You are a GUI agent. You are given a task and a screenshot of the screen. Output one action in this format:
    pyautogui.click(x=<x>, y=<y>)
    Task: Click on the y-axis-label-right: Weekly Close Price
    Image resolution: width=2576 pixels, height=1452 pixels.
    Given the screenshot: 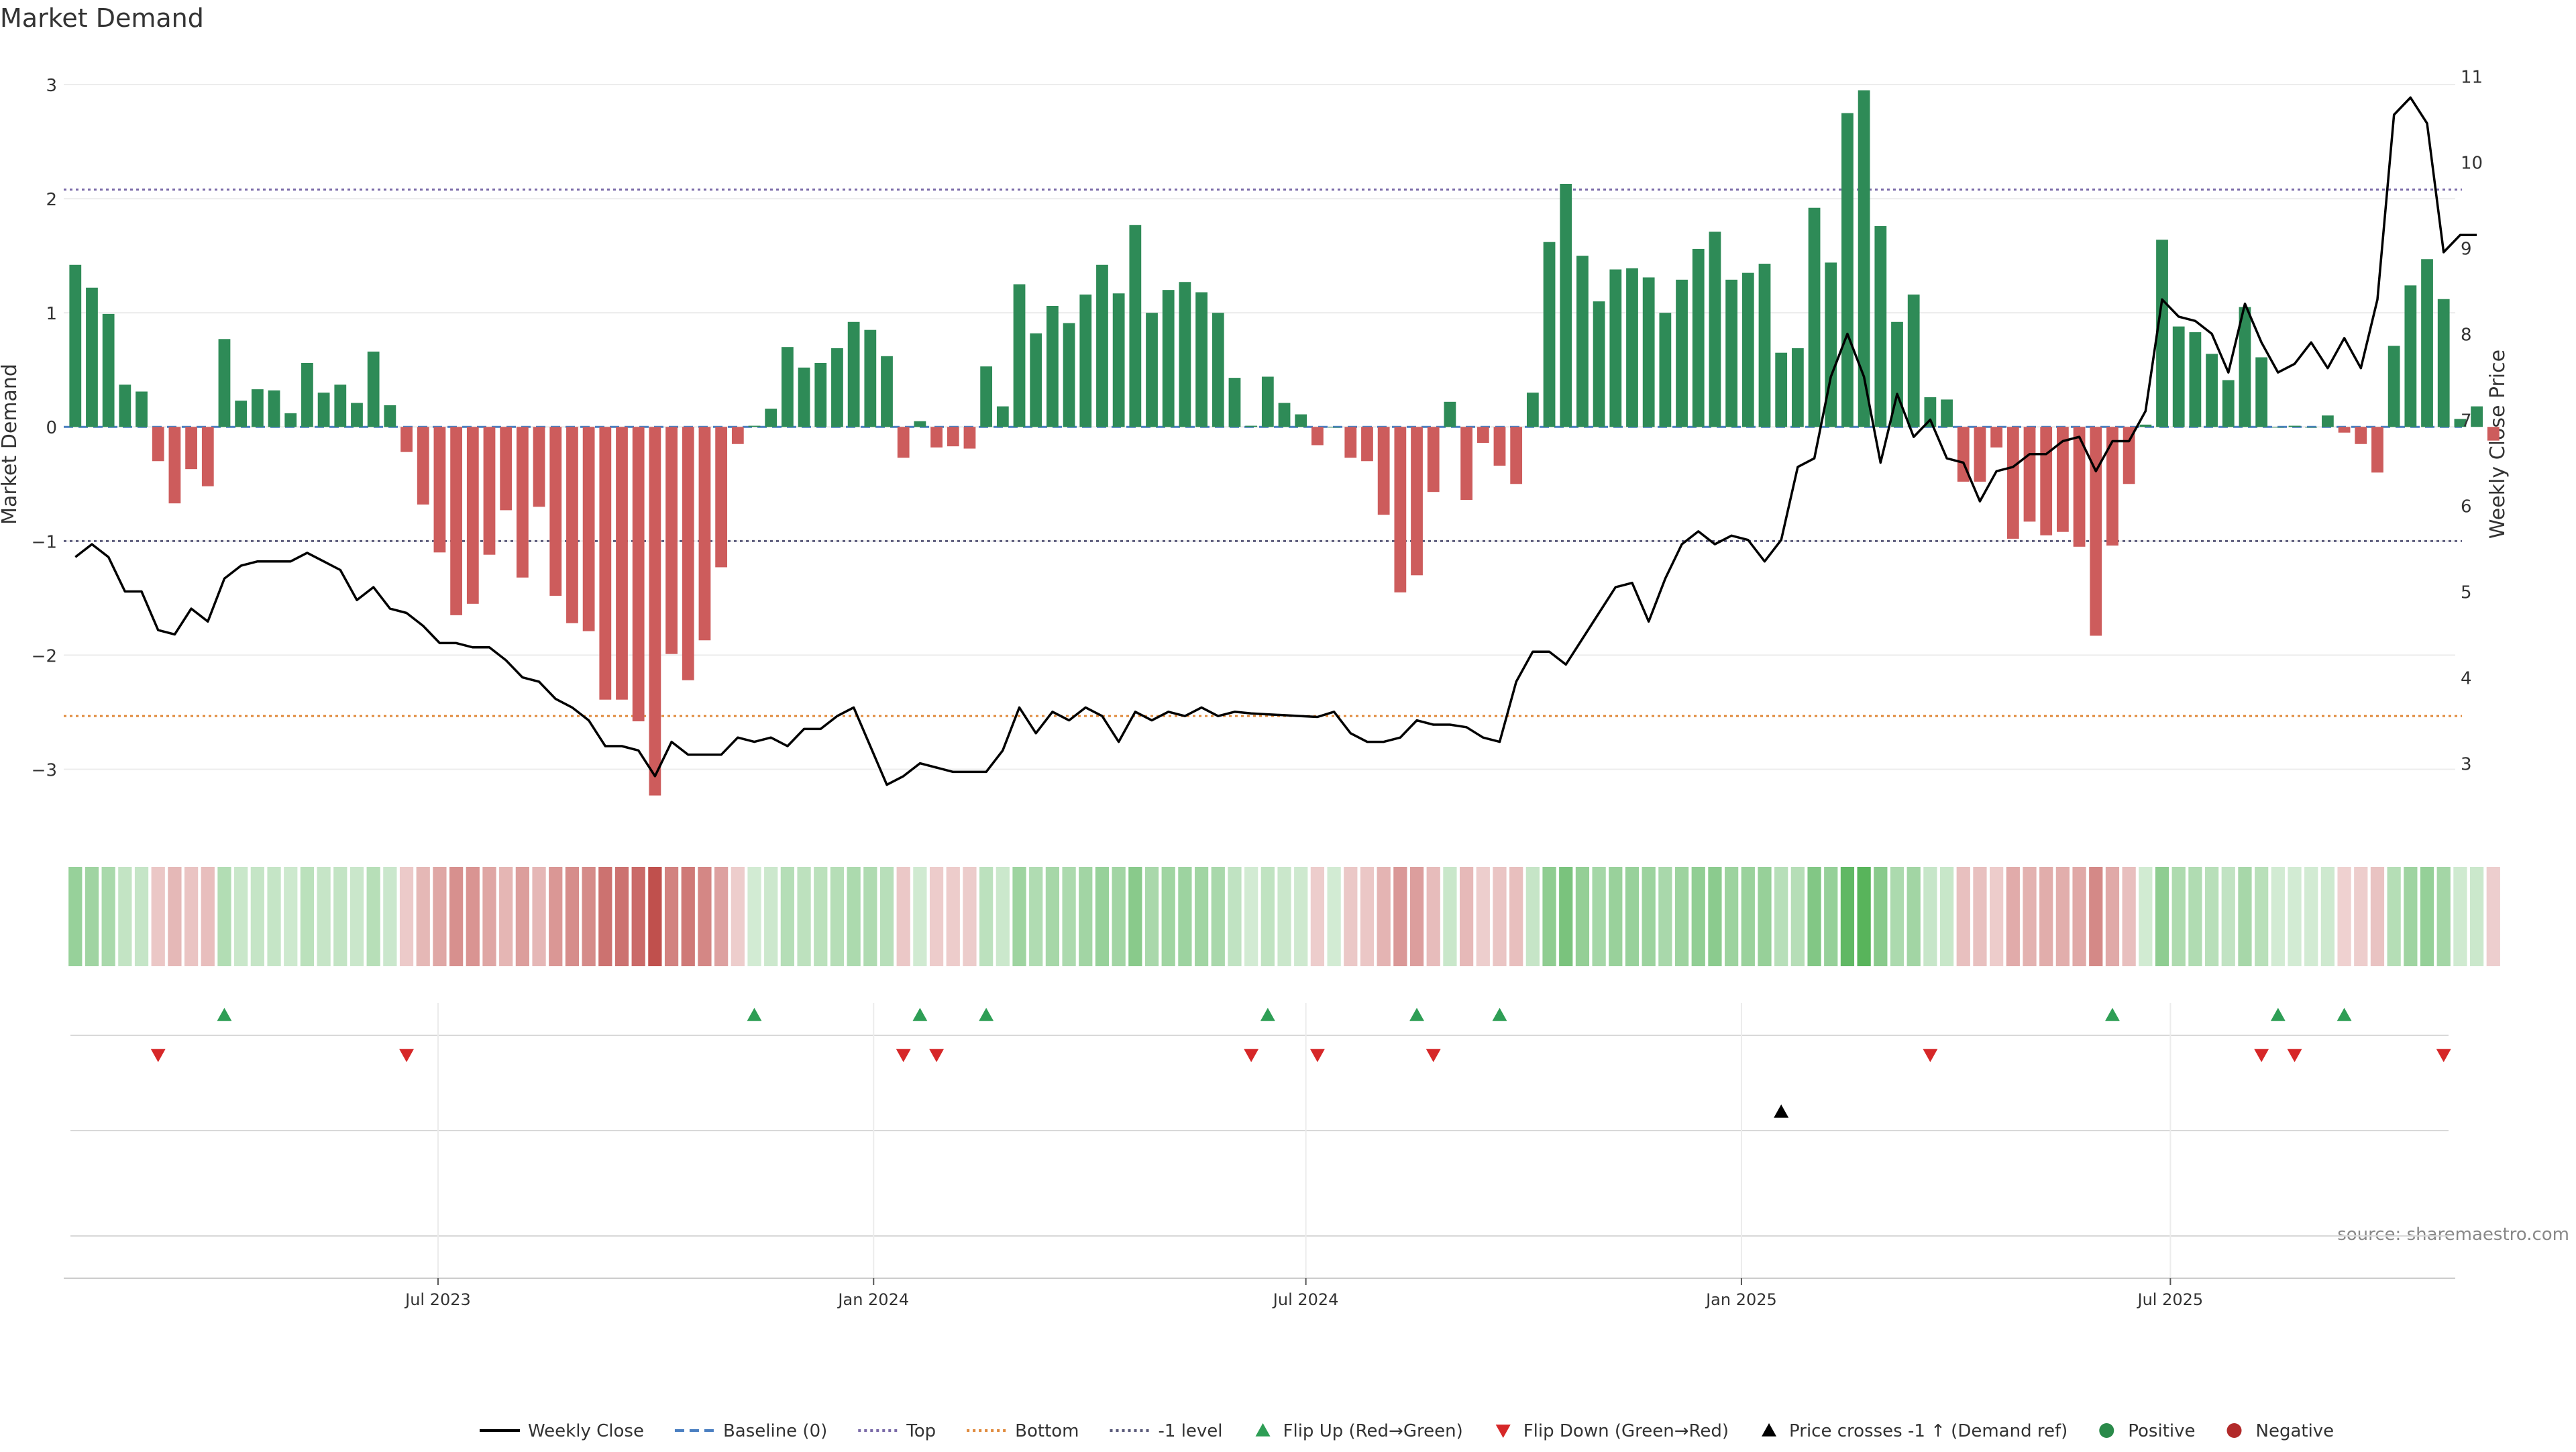 What is the action you would take?
    pyautogui.click(x=2498, y=445)
    